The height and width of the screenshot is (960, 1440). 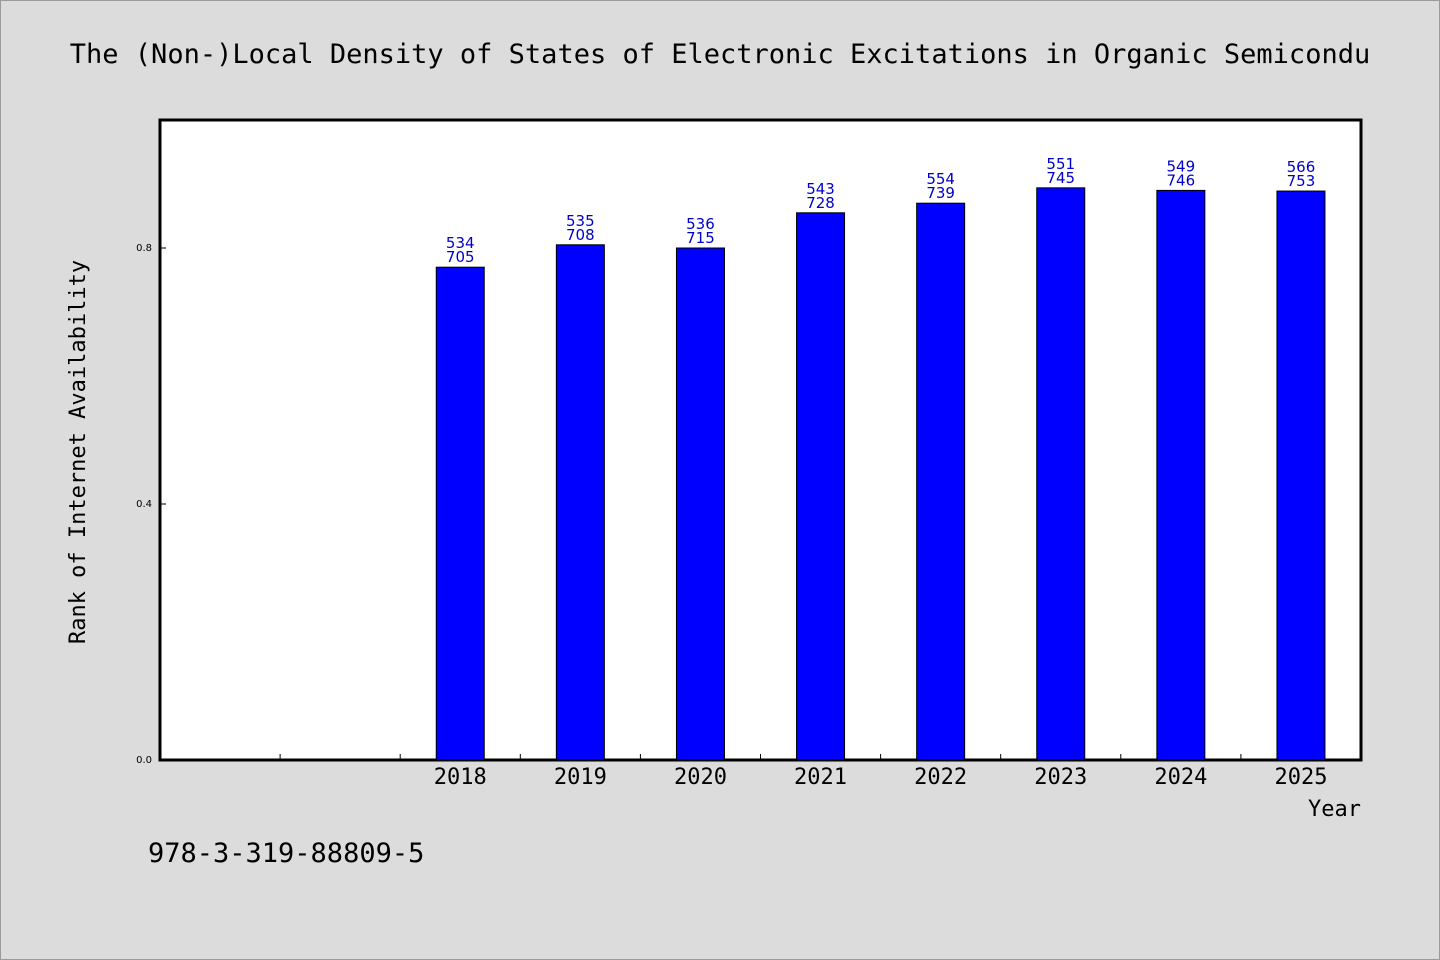 I want to click on x-axis-ticks: 2018 2019 2020 2021 2022 2023 2024 2025, so click(x=803, y=772).